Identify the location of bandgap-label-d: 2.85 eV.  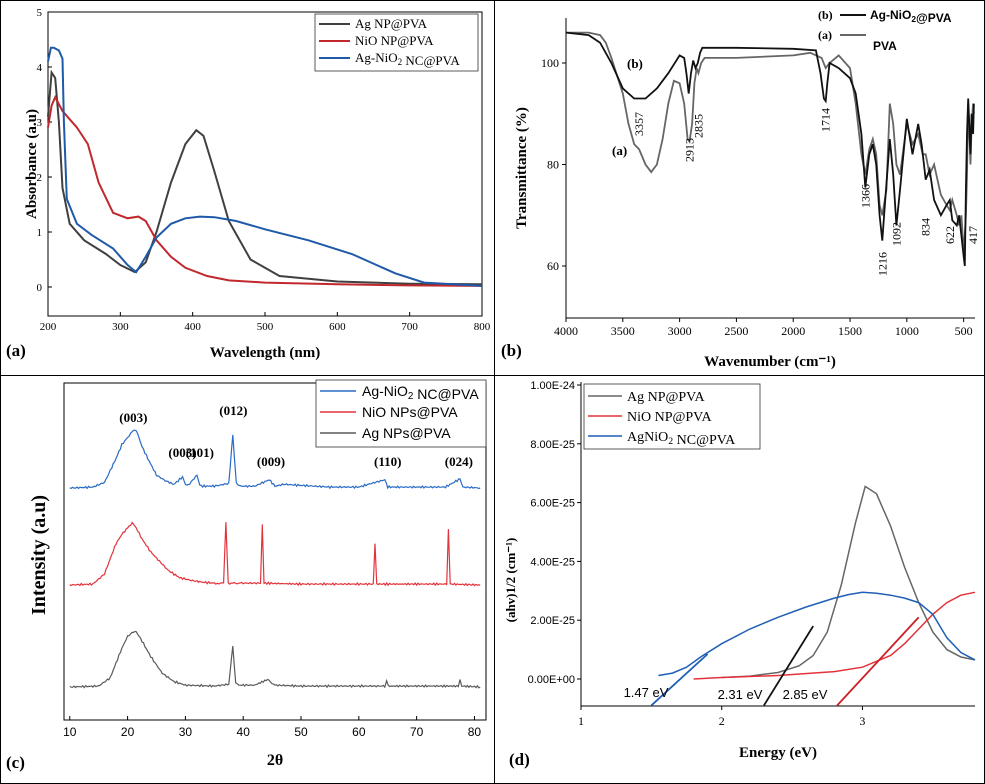
(805, 694).